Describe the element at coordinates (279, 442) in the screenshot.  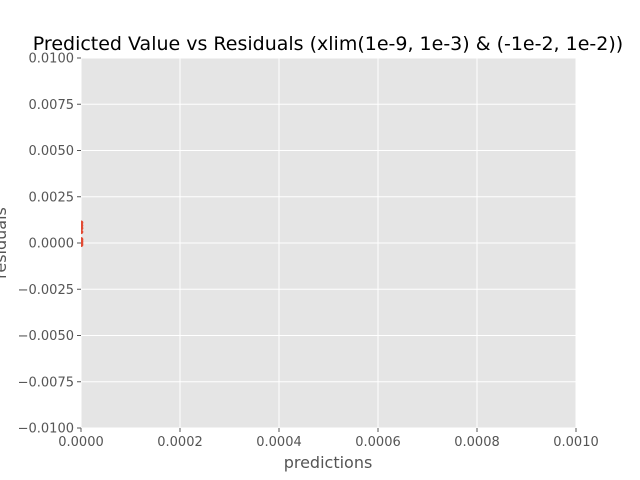
I see `x-tick-label: 0.0004` at that location.